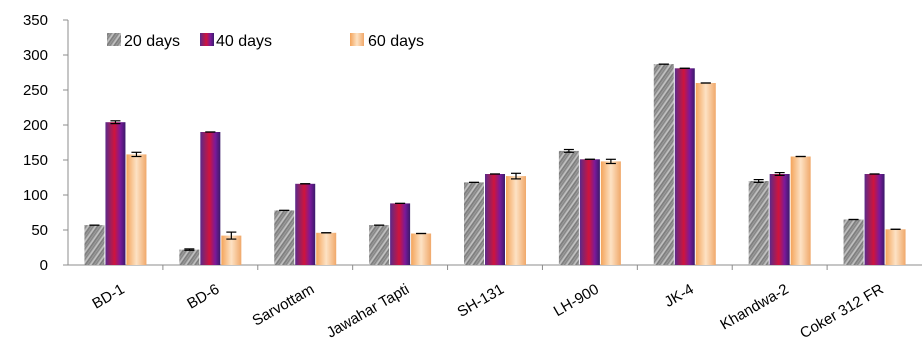  Describe the element at coordinates (244, 41) in the screenshot. I see `legend-label-40-days: 40 days` at that location.